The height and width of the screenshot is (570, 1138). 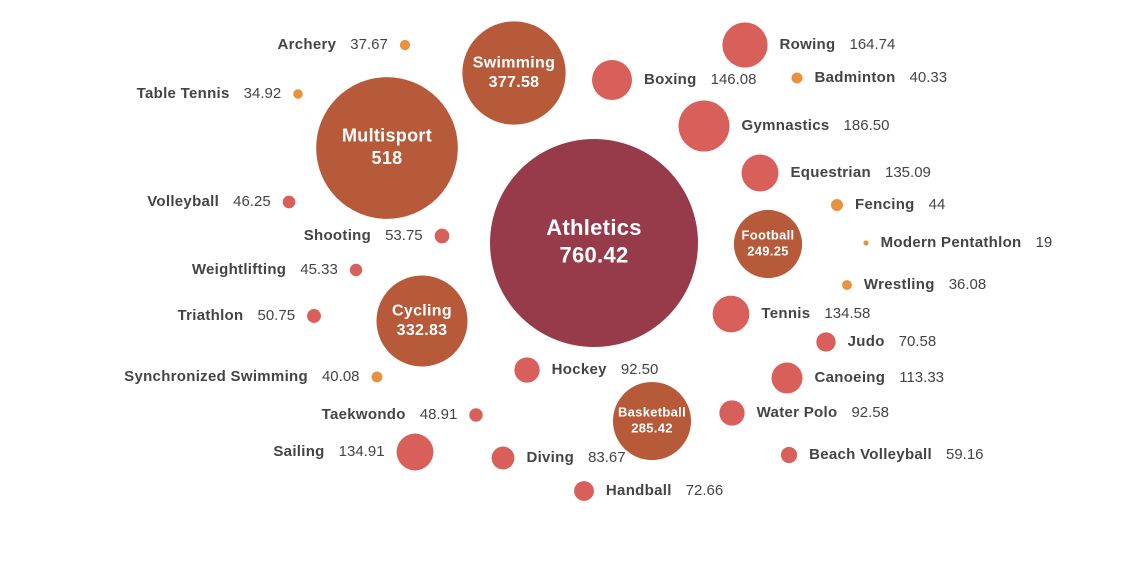 I want to click on bubble-value: 19, so click(x=1044, y=242).